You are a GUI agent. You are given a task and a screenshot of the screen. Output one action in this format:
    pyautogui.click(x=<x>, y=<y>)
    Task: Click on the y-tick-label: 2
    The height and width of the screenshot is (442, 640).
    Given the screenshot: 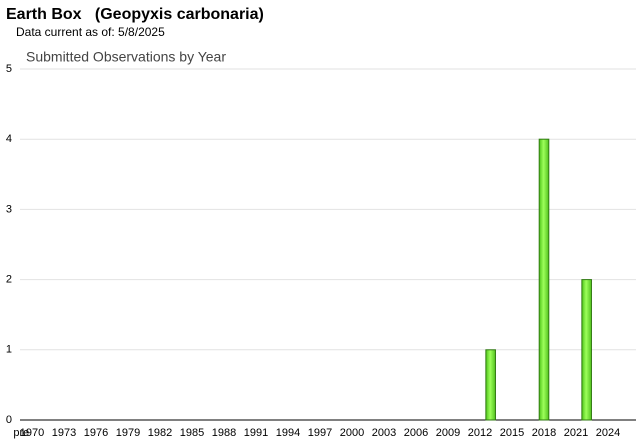 What is the action you would take?
    pyautogui.click(x=9, y=280)
    